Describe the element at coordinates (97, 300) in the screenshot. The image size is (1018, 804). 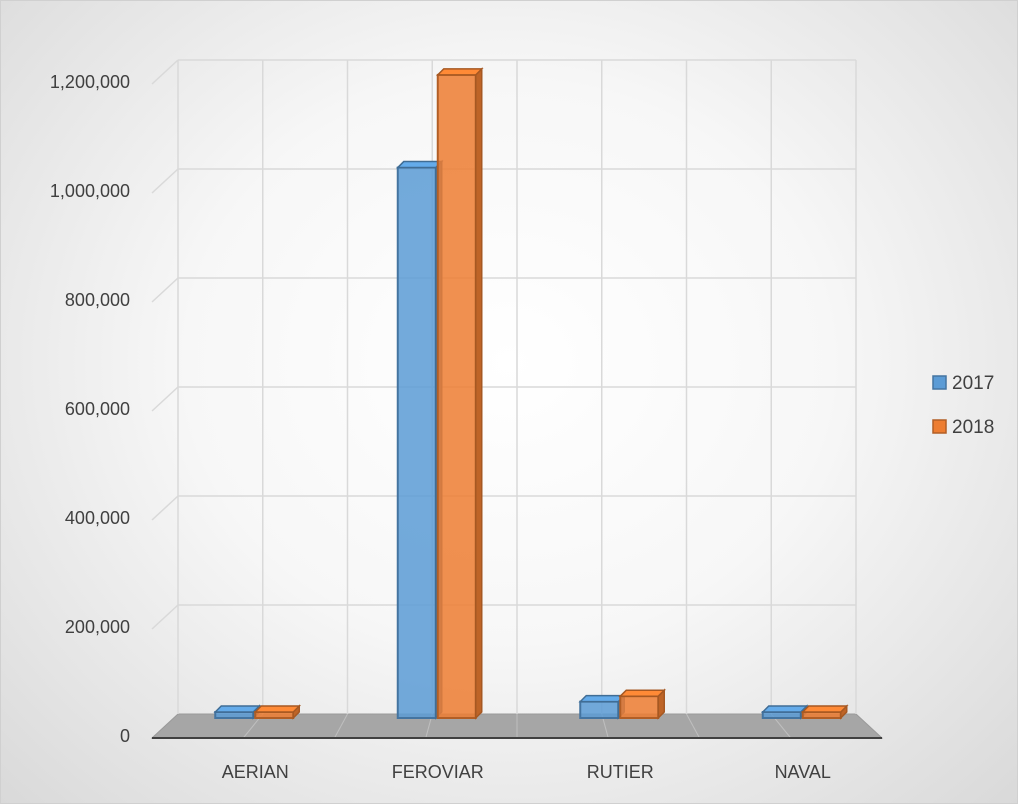
I see `y-tick-label: 800,000` at that location.